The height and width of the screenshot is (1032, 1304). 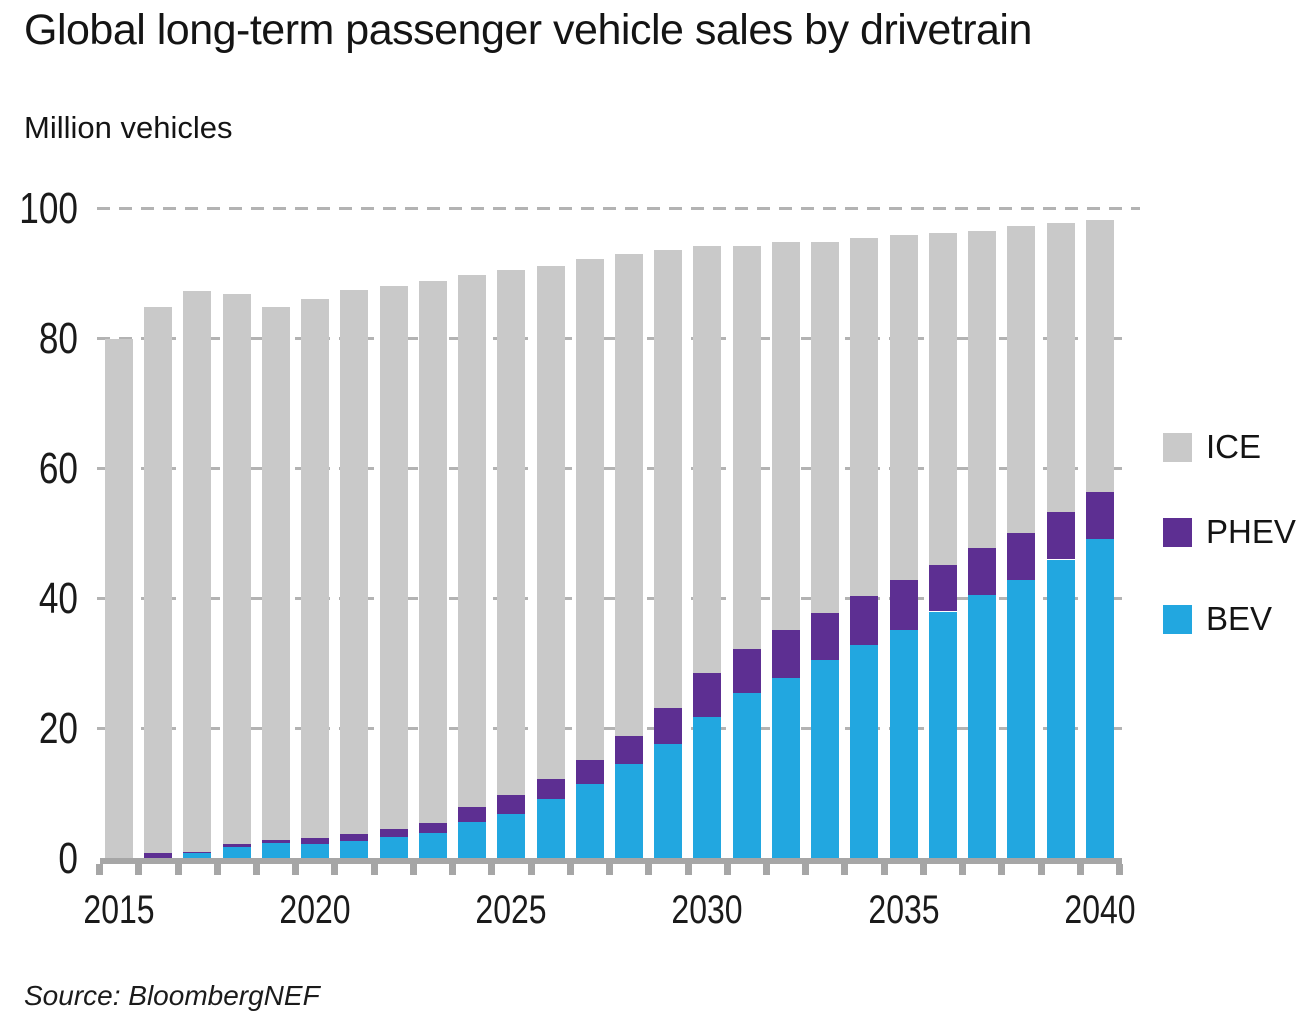 I want to click on legend-label-phev: PHEV, so click(x=1251, y=531).